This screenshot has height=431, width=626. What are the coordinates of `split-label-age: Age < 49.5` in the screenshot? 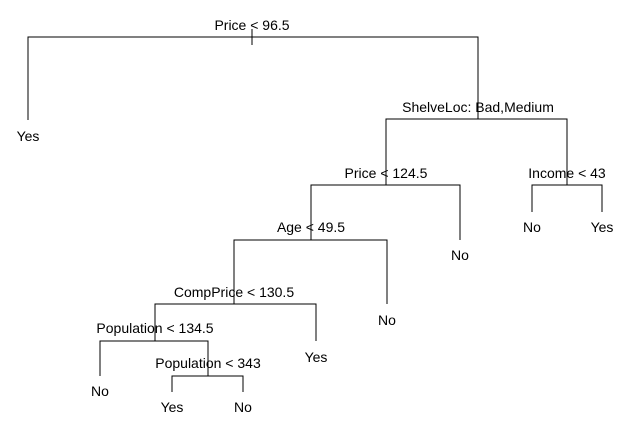 It's located at (311, 227).